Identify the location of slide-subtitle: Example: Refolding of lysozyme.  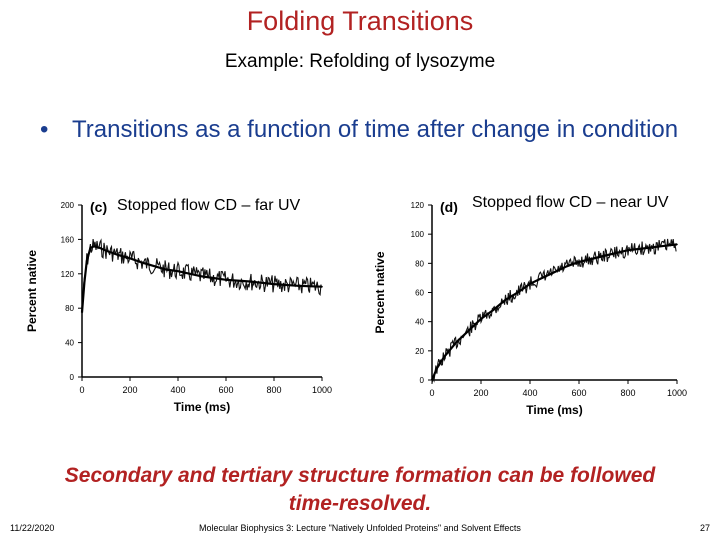
(360, 61).